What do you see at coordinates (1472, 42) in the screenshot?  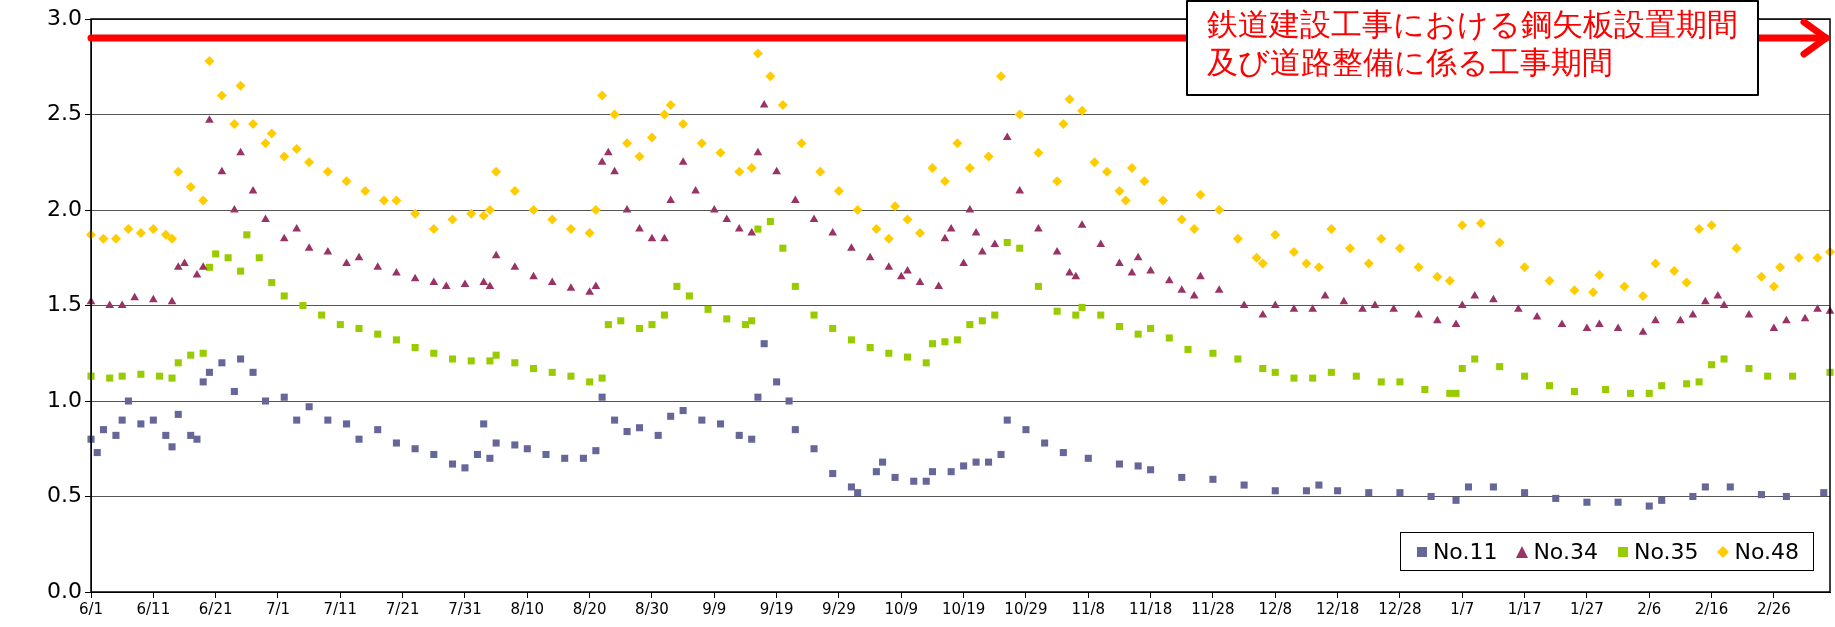 I see `ref-line-label: 鉄道建設工事における鋼矢板設置期間及び道路整備に係る工事期間` at bounding box center [1472, 42].